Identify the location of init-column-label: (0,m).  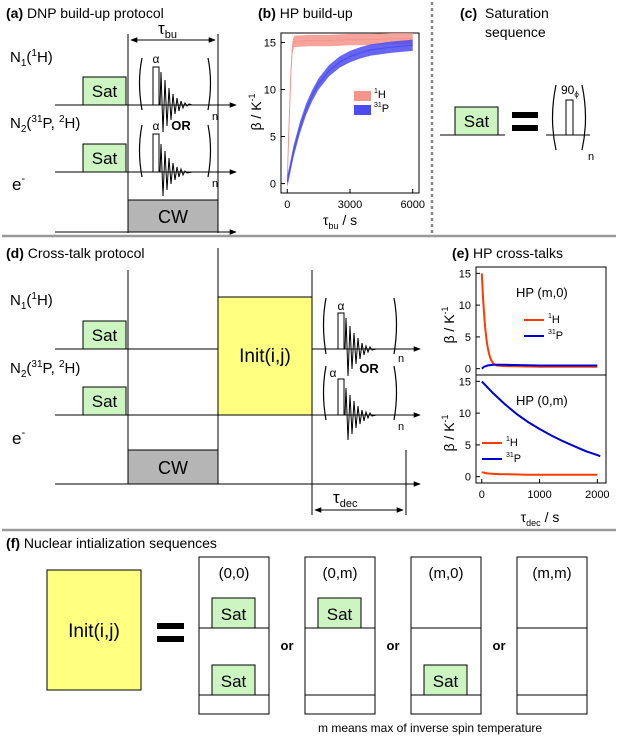
(340, 573).